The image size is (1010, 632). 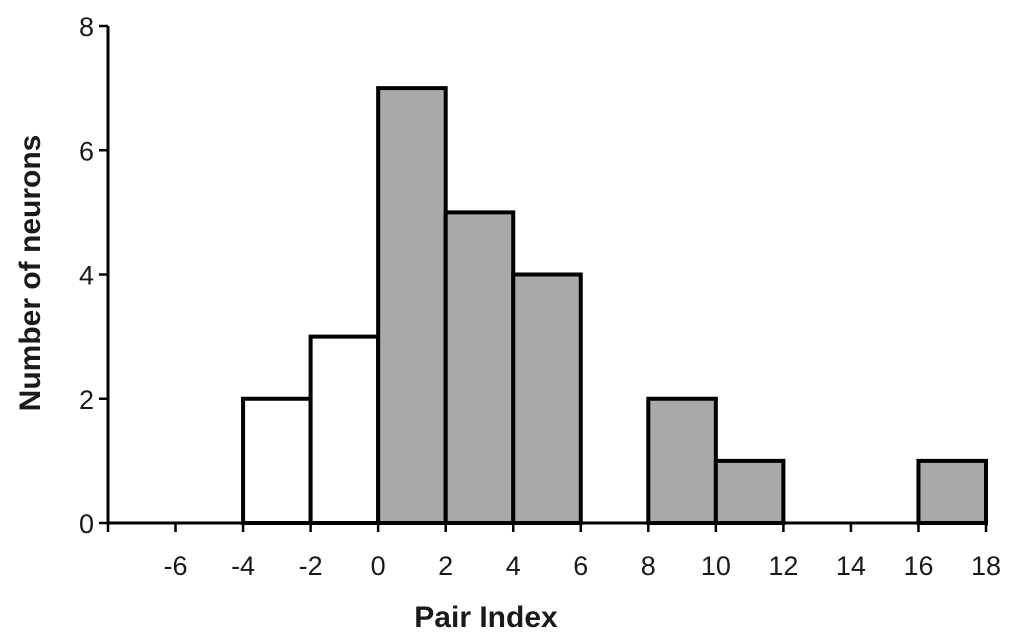 I want to click on x-tick-label: 14, so click(x=851, y=566).